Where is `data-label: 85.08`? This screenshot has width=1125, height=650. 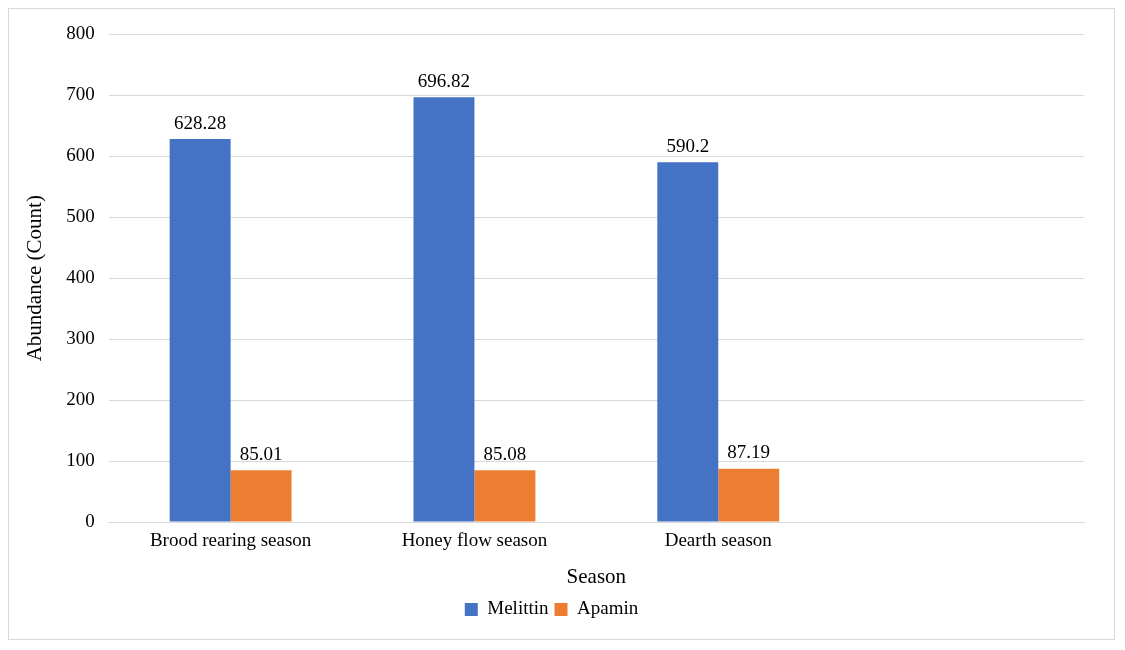
data-label: 85.08 is located at coordinates (505, 453).